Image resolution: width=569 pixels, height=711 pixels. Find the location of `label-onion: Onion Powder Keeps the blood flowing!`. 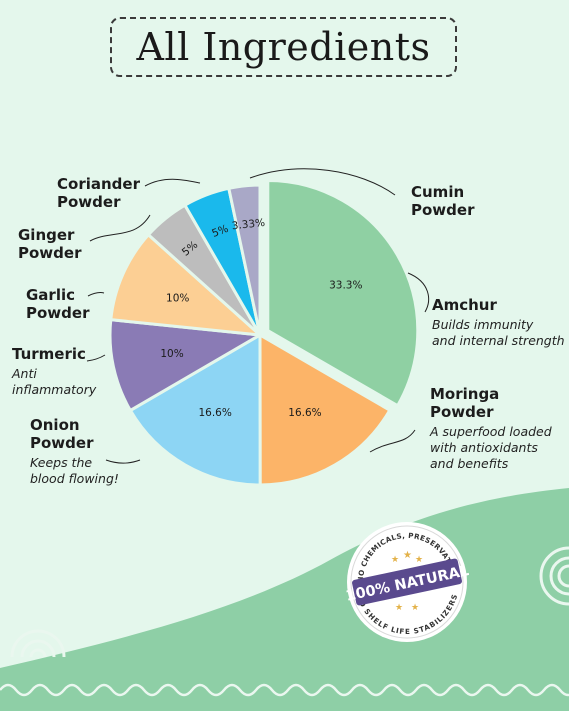

label-onion: Onion Powder Keeps the blood flowing! is located at coordinates (74, 451).